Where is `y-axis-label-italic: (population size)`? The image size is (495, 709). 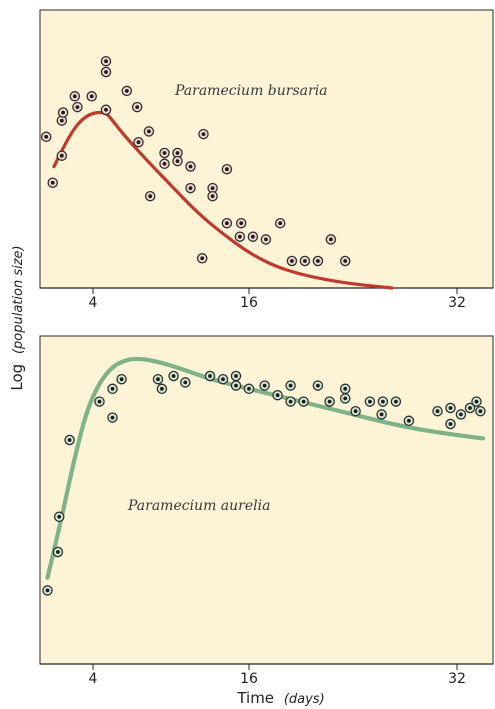 y-axis-label-italic: (population size) is located at coordinates (18, 299).